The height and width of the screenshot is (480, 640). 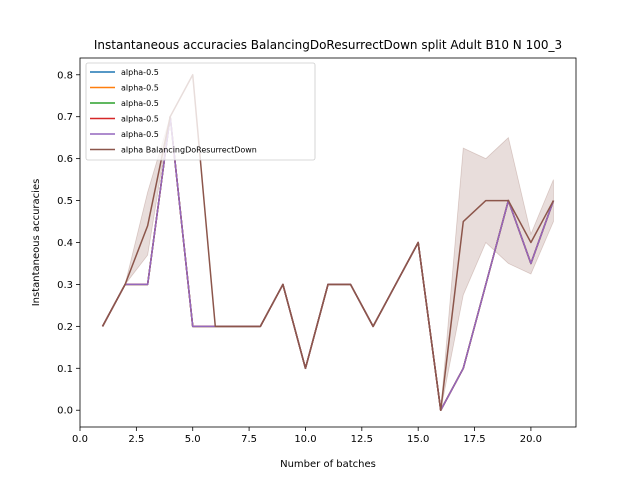 I want to click on x-tick-label: 10.0, so click(x=305, y=439).